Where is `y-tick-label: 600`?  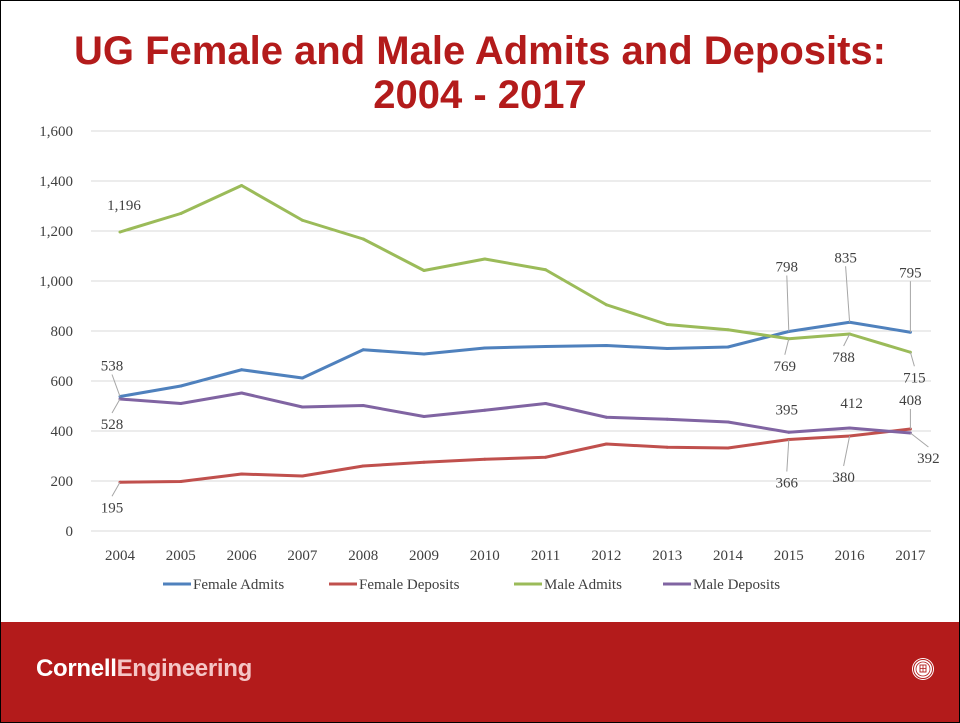
y-tick-label: 600 is located at coordinates (62, 382).